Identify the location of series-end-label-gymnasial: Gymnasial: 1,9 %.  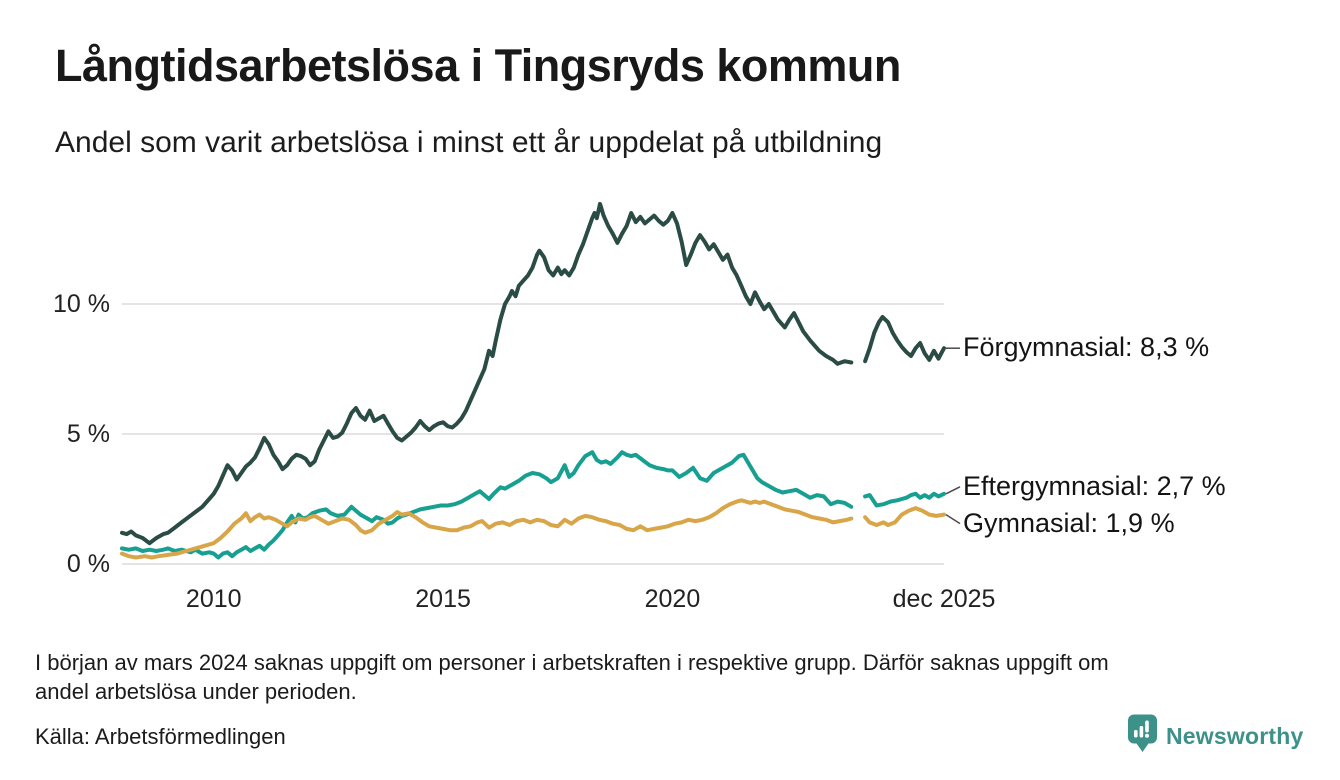
(1069, 522).